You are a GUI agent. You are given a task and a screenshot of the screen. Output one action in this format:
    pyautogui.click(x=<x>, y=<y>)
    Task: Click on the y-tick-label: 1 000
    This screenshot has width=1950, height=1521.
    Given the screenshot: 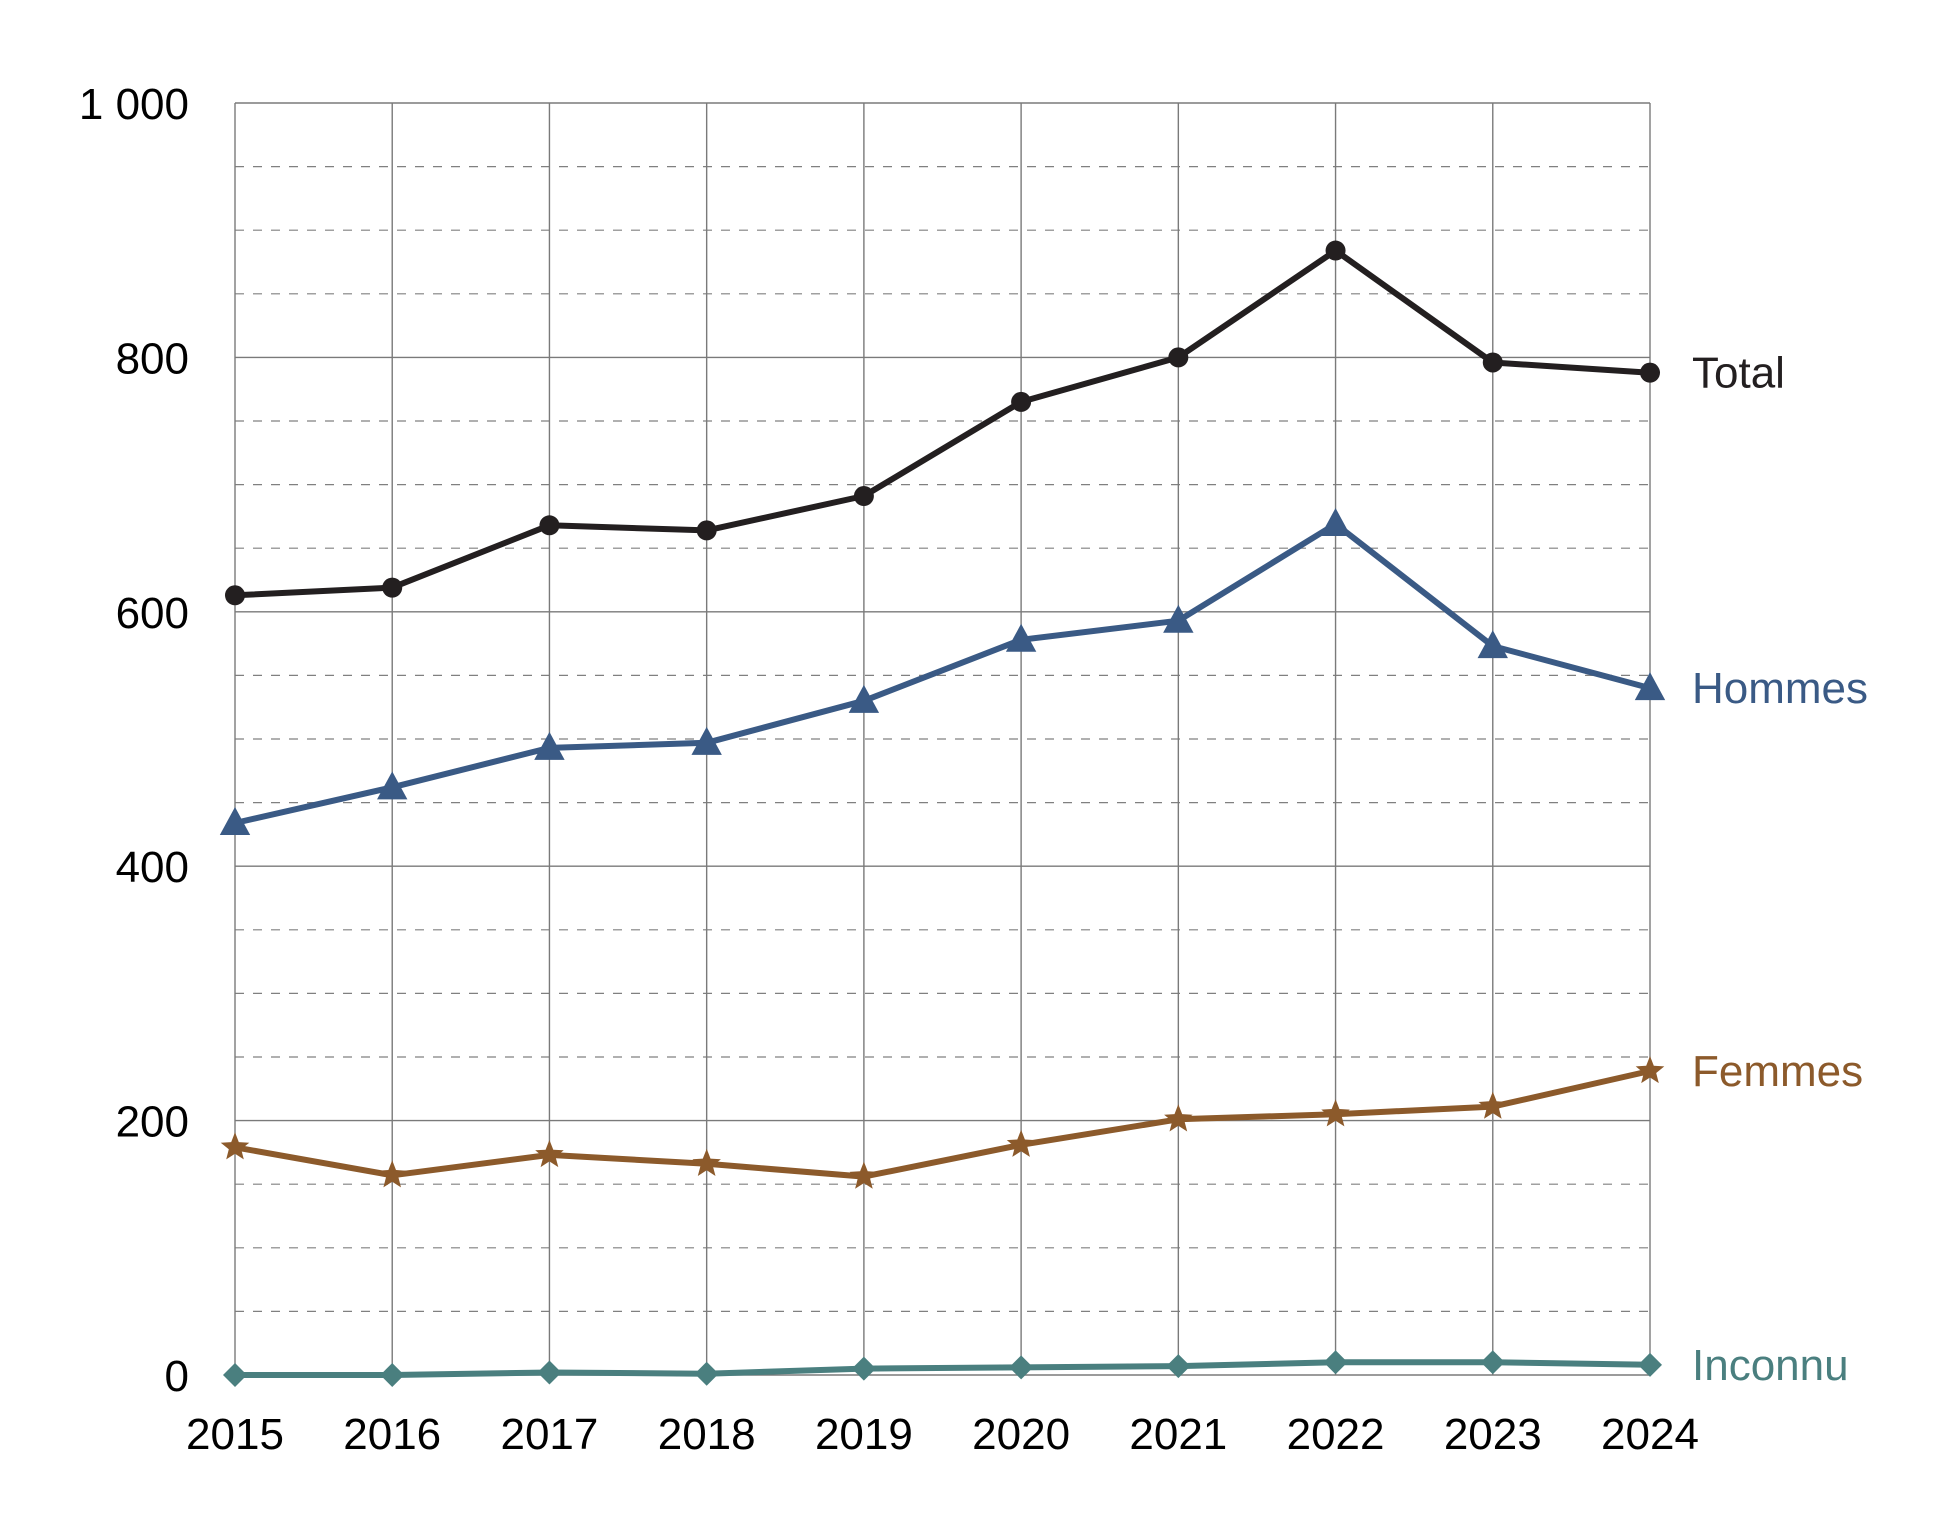 What is the action you would take?
    pyautogui.click(x=134, y=104)
    